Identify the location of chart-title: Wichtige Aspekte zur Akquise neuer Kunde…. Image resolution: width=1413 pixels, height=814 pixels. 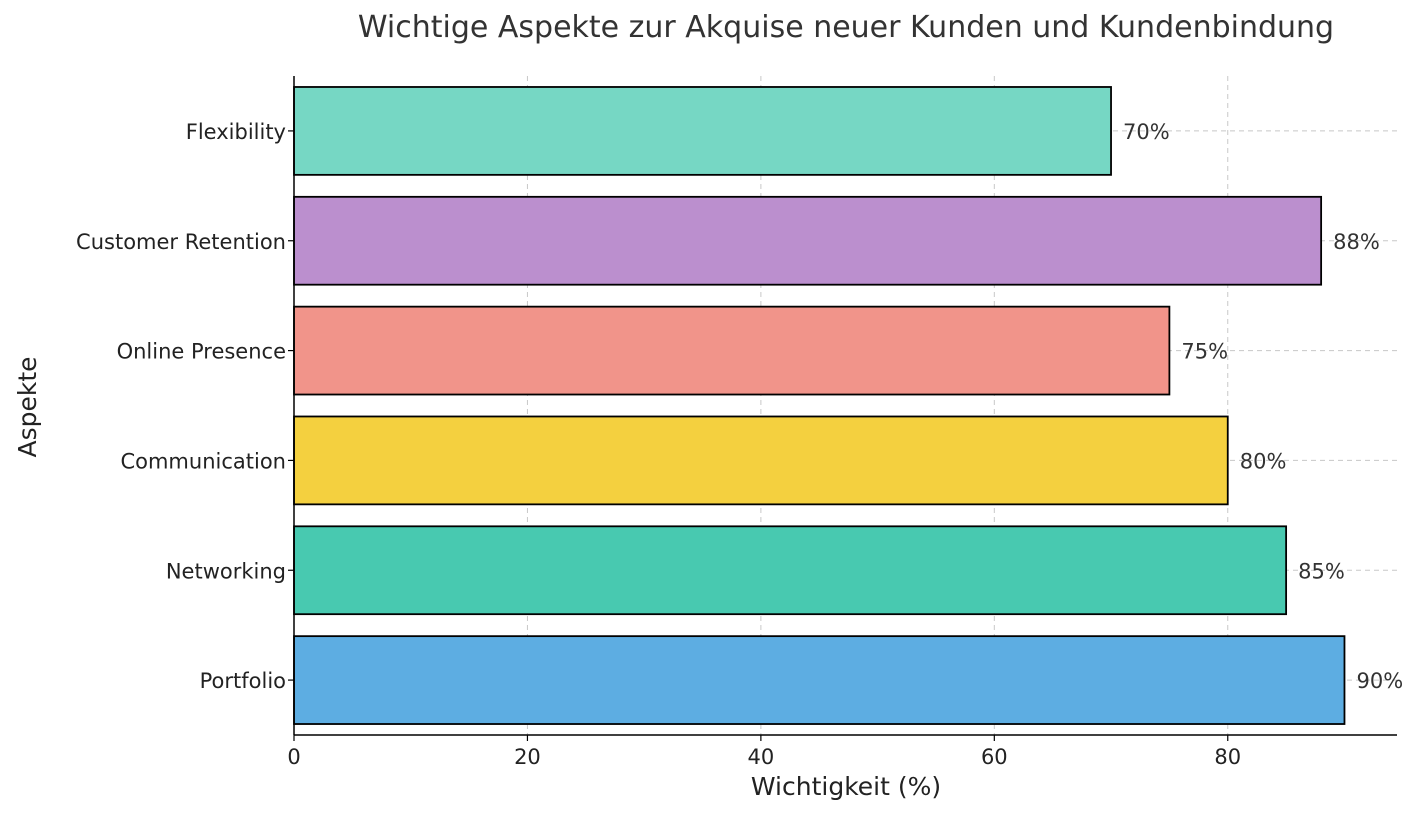
(846, 27).